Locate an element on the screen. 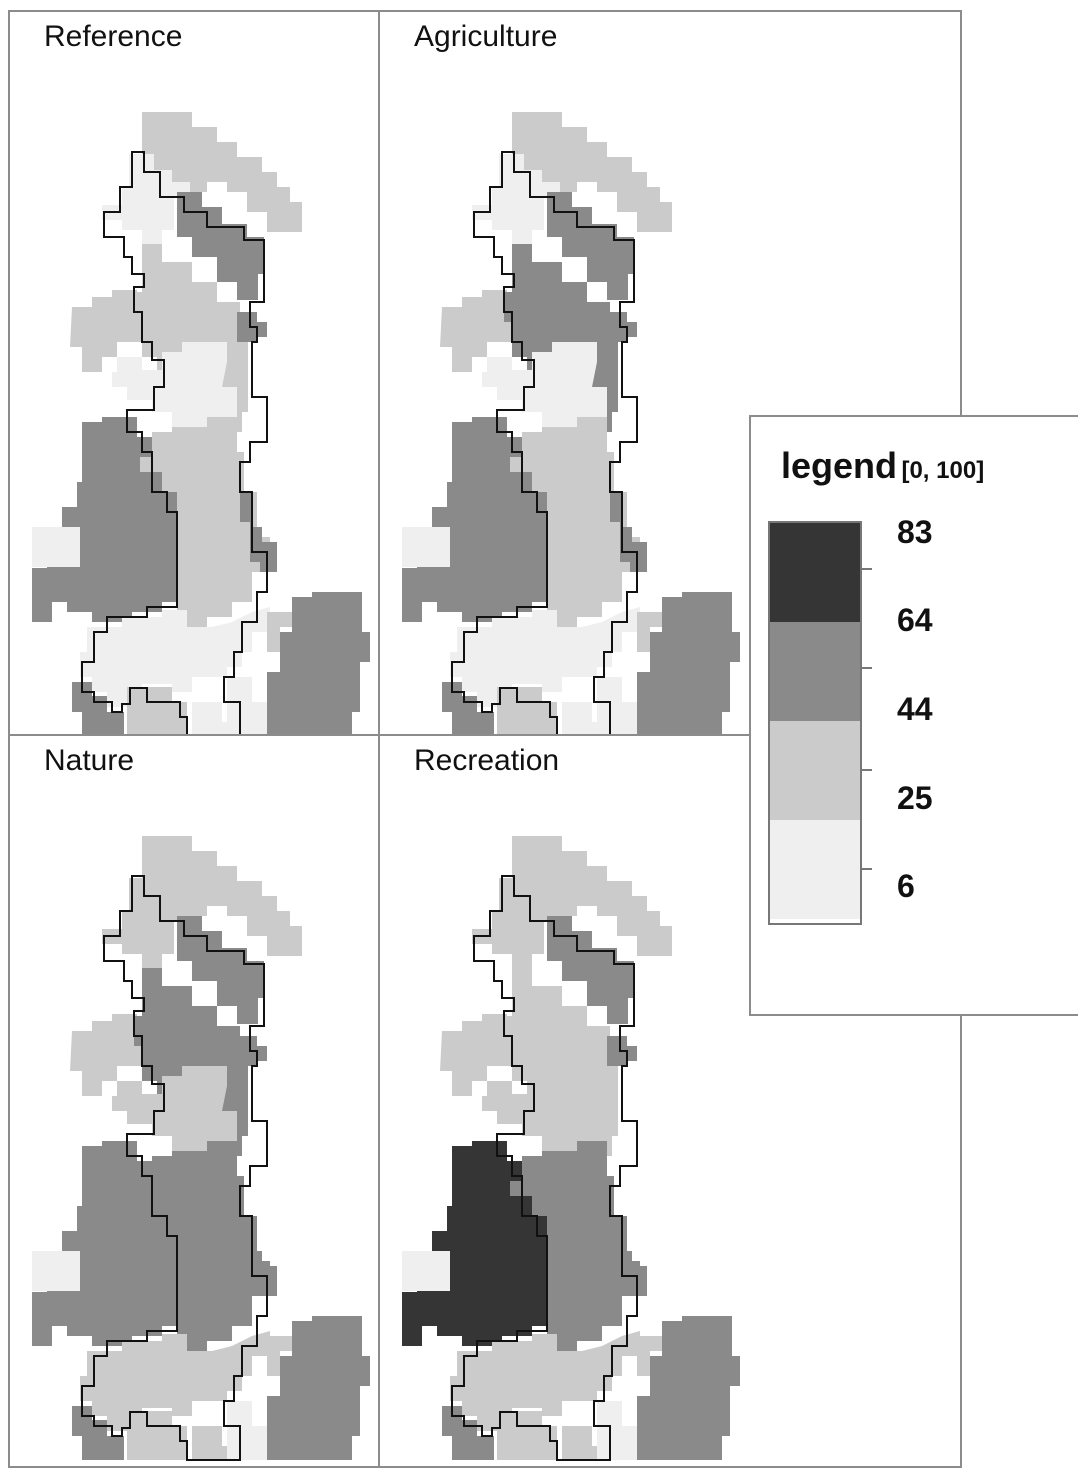 Image resolution: width=1078 pixels, height=1468 pixels. legend-label: 6 is located at coordinates (906, 886).